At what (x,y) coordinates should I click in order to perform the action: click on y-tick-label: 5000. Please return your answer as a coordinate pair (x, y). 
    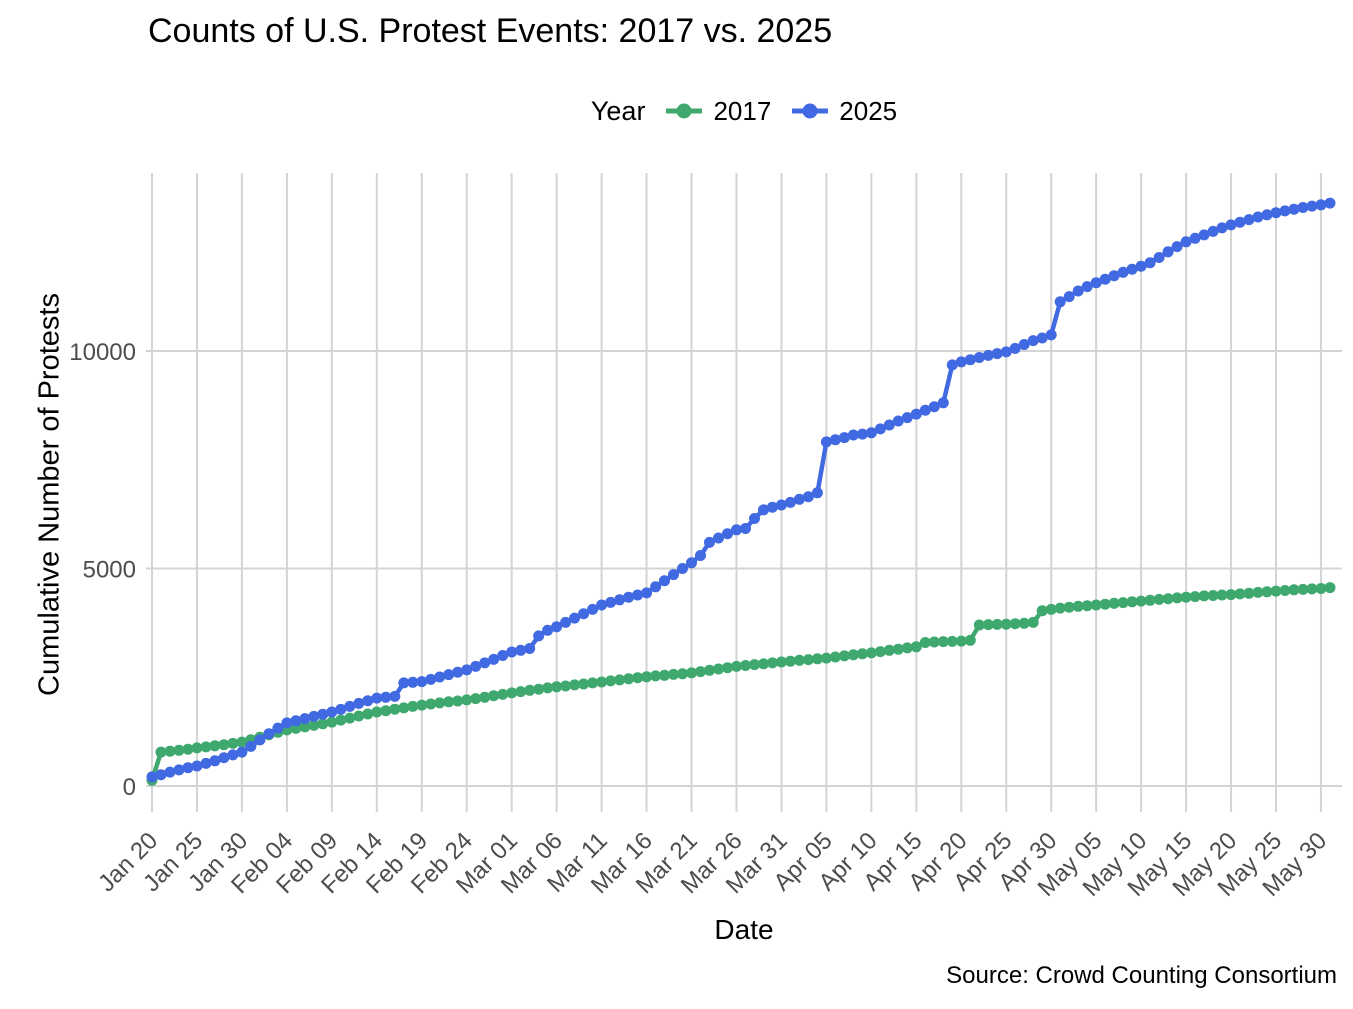
    Looking at the image, I should click on (109, 570).